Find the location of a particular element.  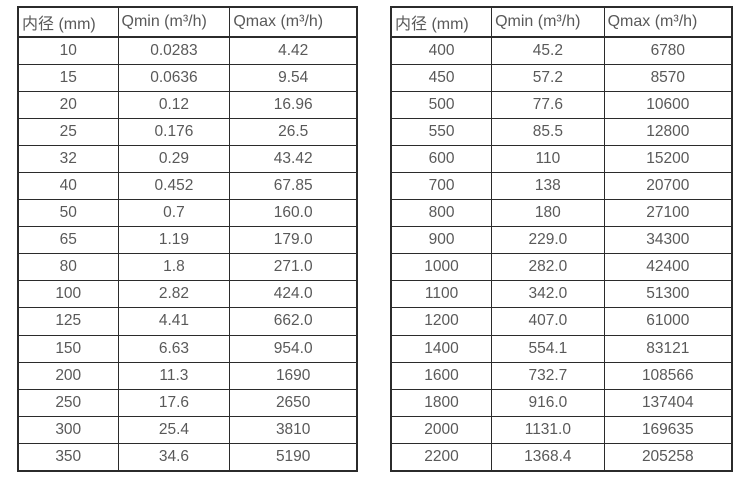

table-row: 10 0.0283 4.42 is located at coordinates (187, 51).